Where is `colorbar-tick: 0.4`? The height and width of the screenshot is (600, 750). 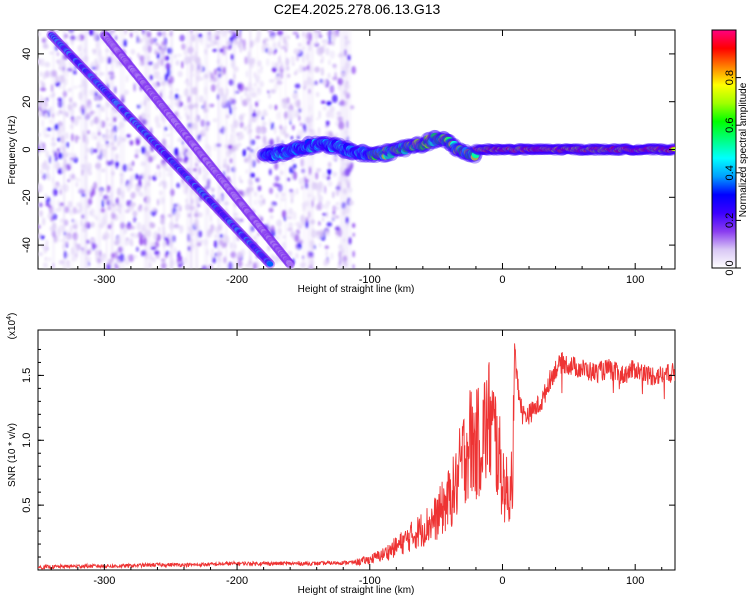
colorbar-tick: 0.4 is located at coordinates (730, 172).